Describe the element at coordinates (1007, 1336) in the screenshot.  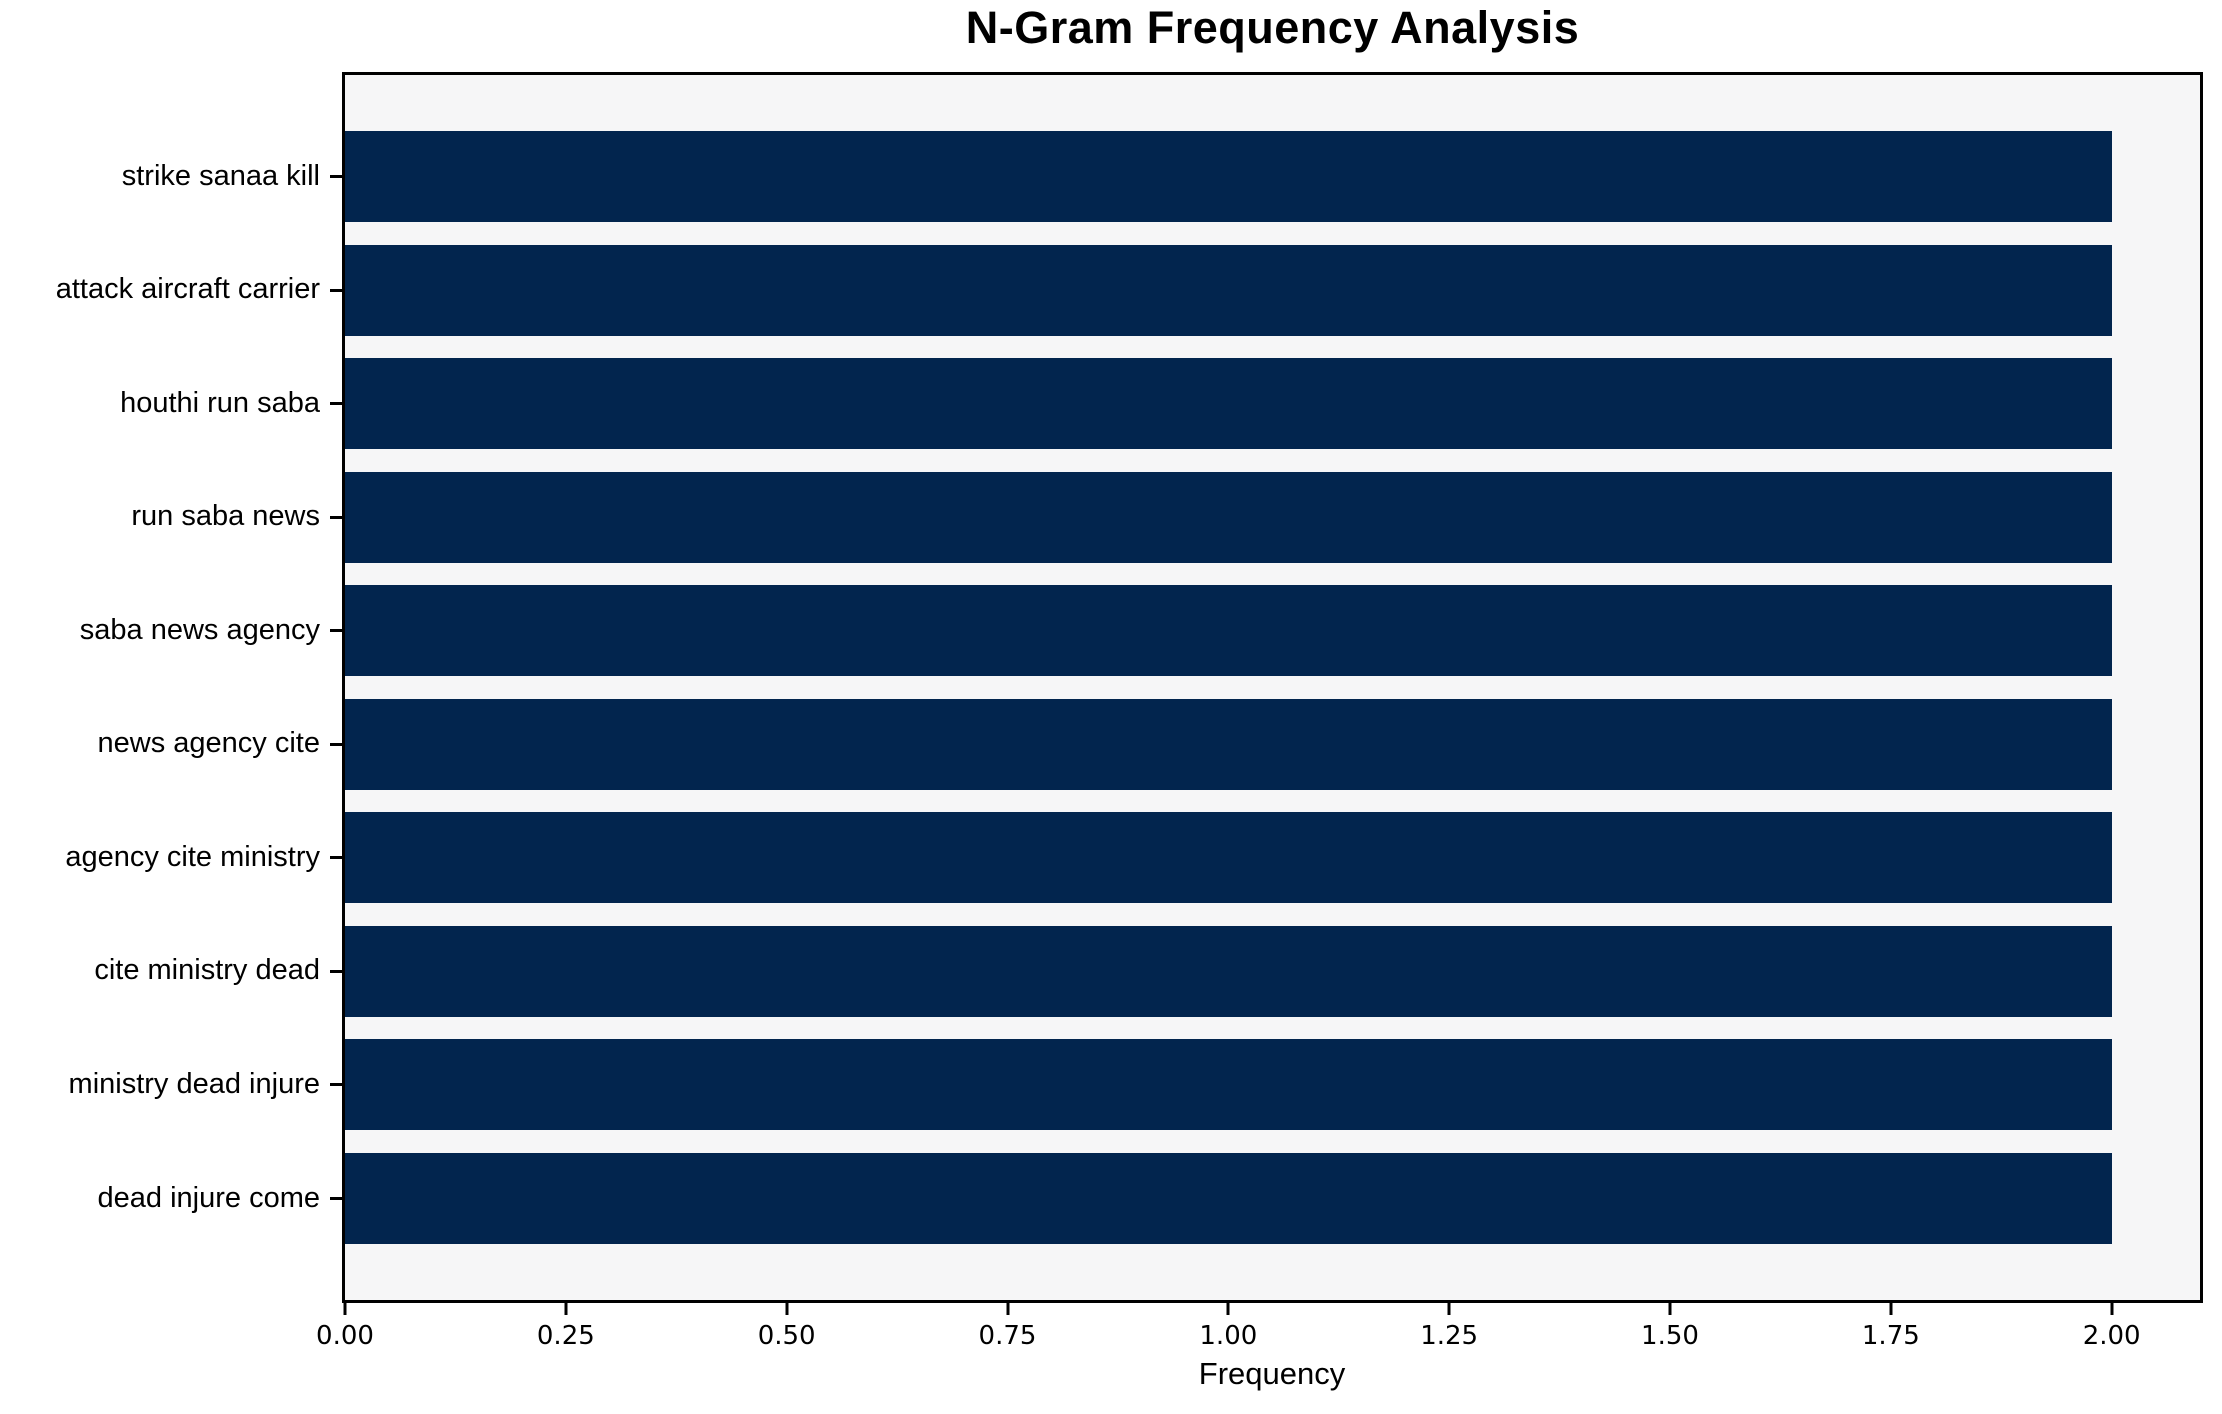
I see `x-tick-label: 0.75` at that location.